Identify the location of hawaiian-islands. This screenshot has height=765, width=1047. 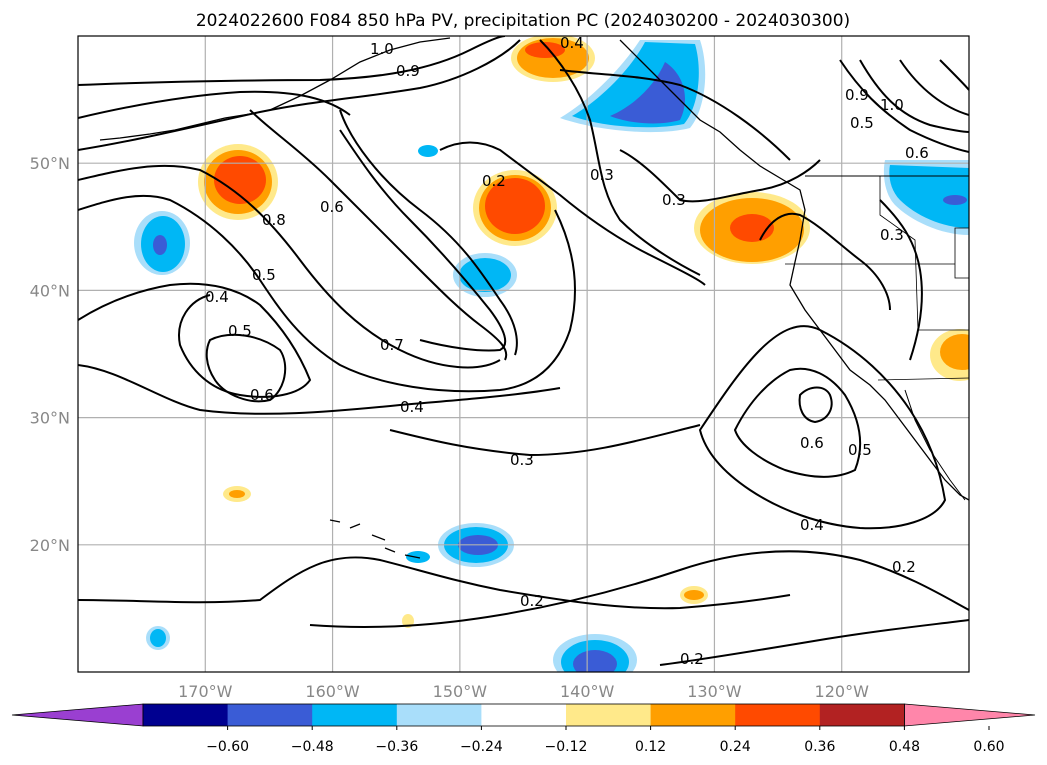
(375, 539).